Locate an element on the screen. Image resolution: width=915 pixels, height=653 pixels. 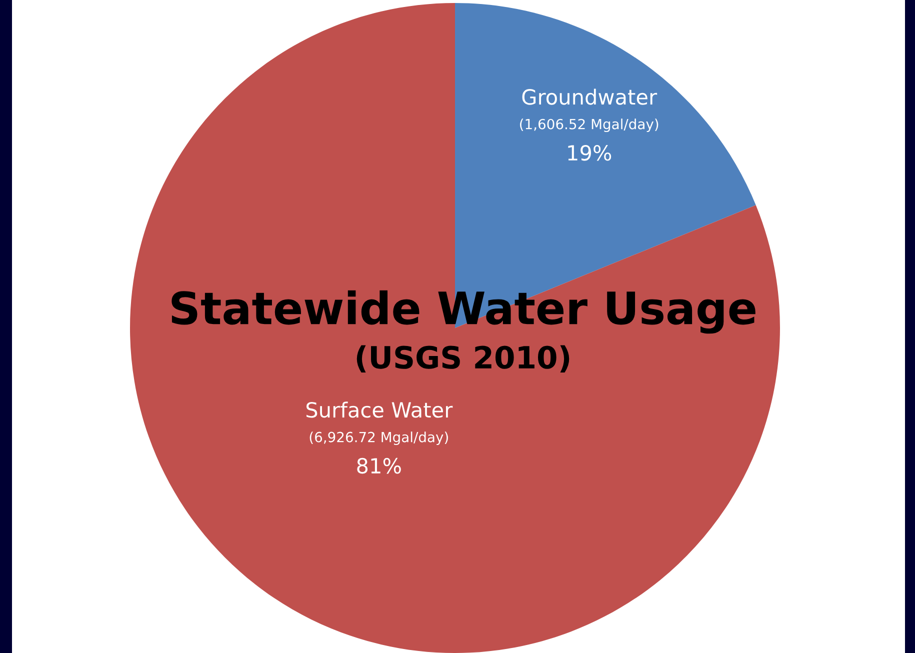
data-label: (1,606.52 Mgal/day) 19% is located at coordinates (589, 139).